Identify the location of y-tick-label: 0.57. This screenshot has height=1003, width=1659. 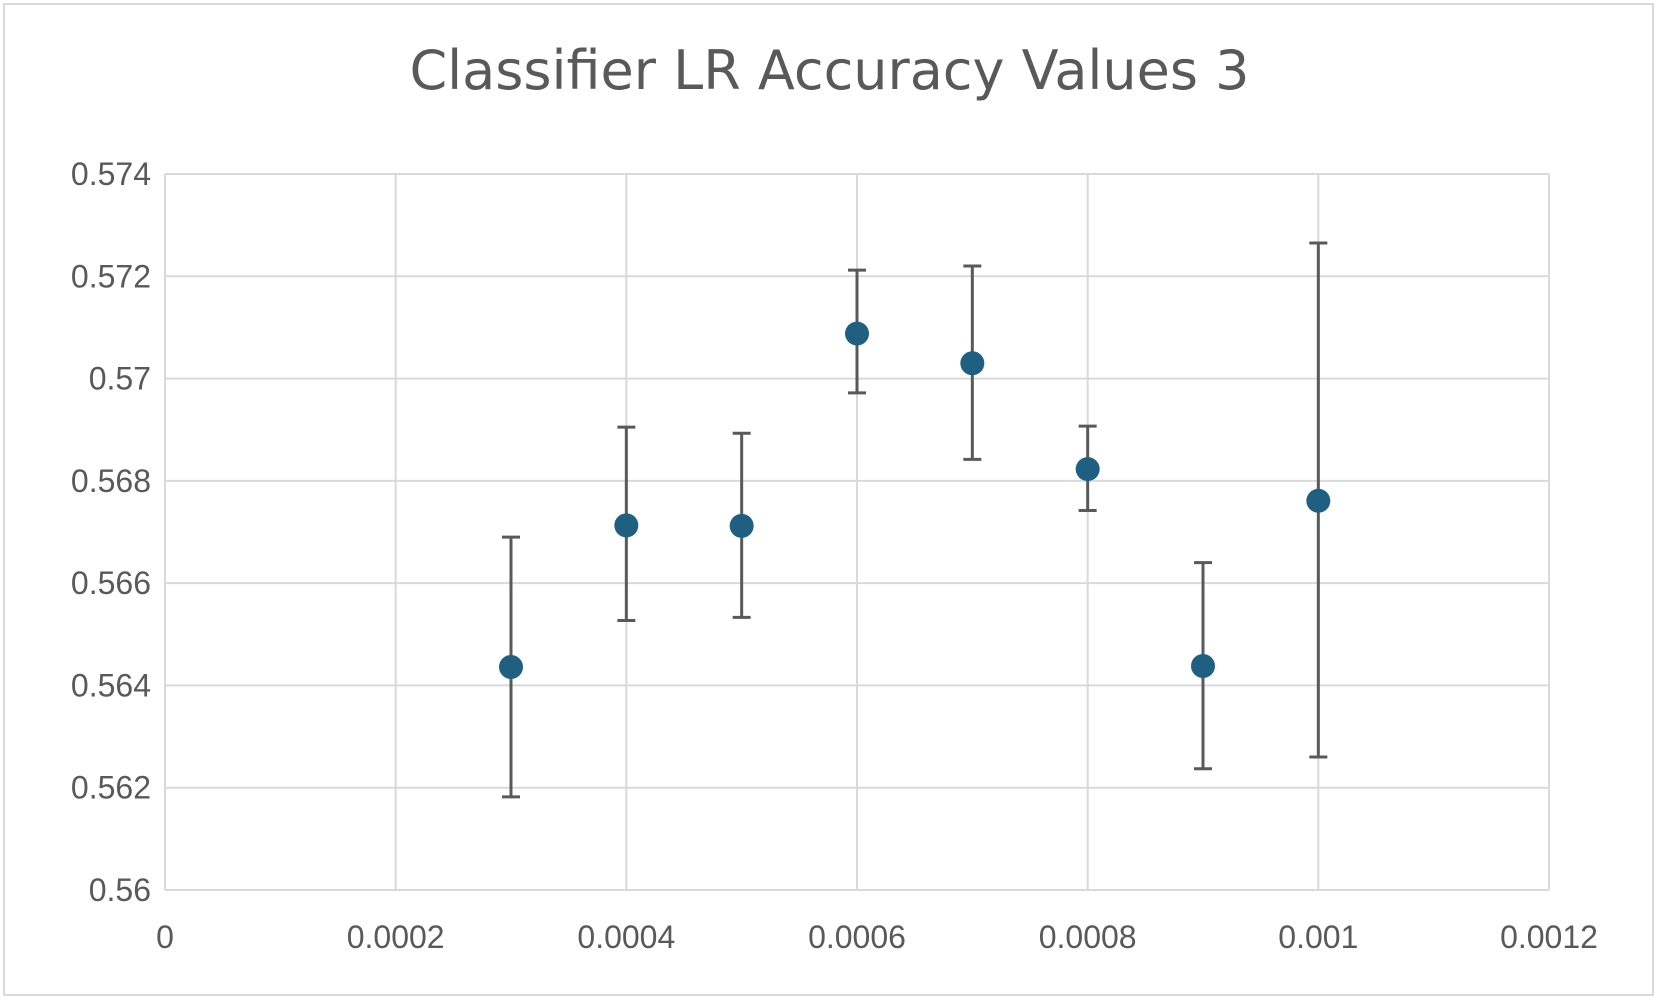
(120, 379).